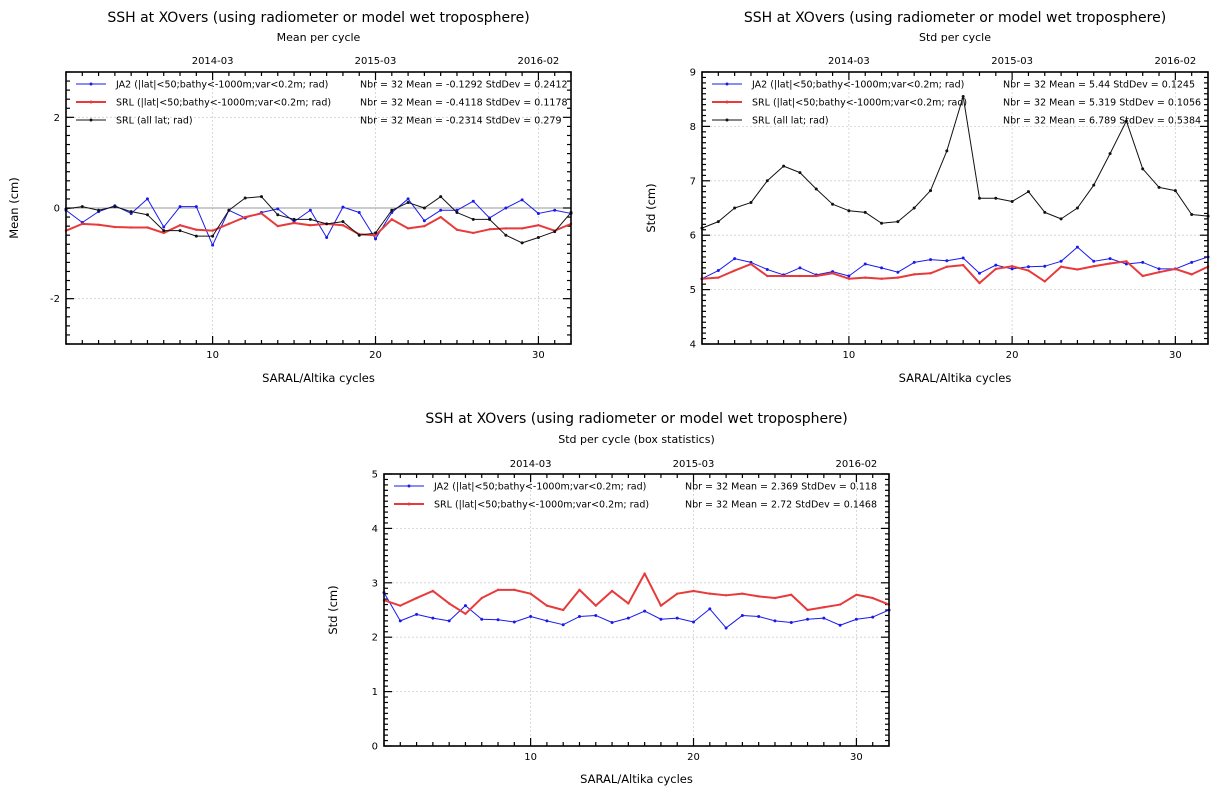  I want to click on y-tick-label: 5, so click(375, 475).